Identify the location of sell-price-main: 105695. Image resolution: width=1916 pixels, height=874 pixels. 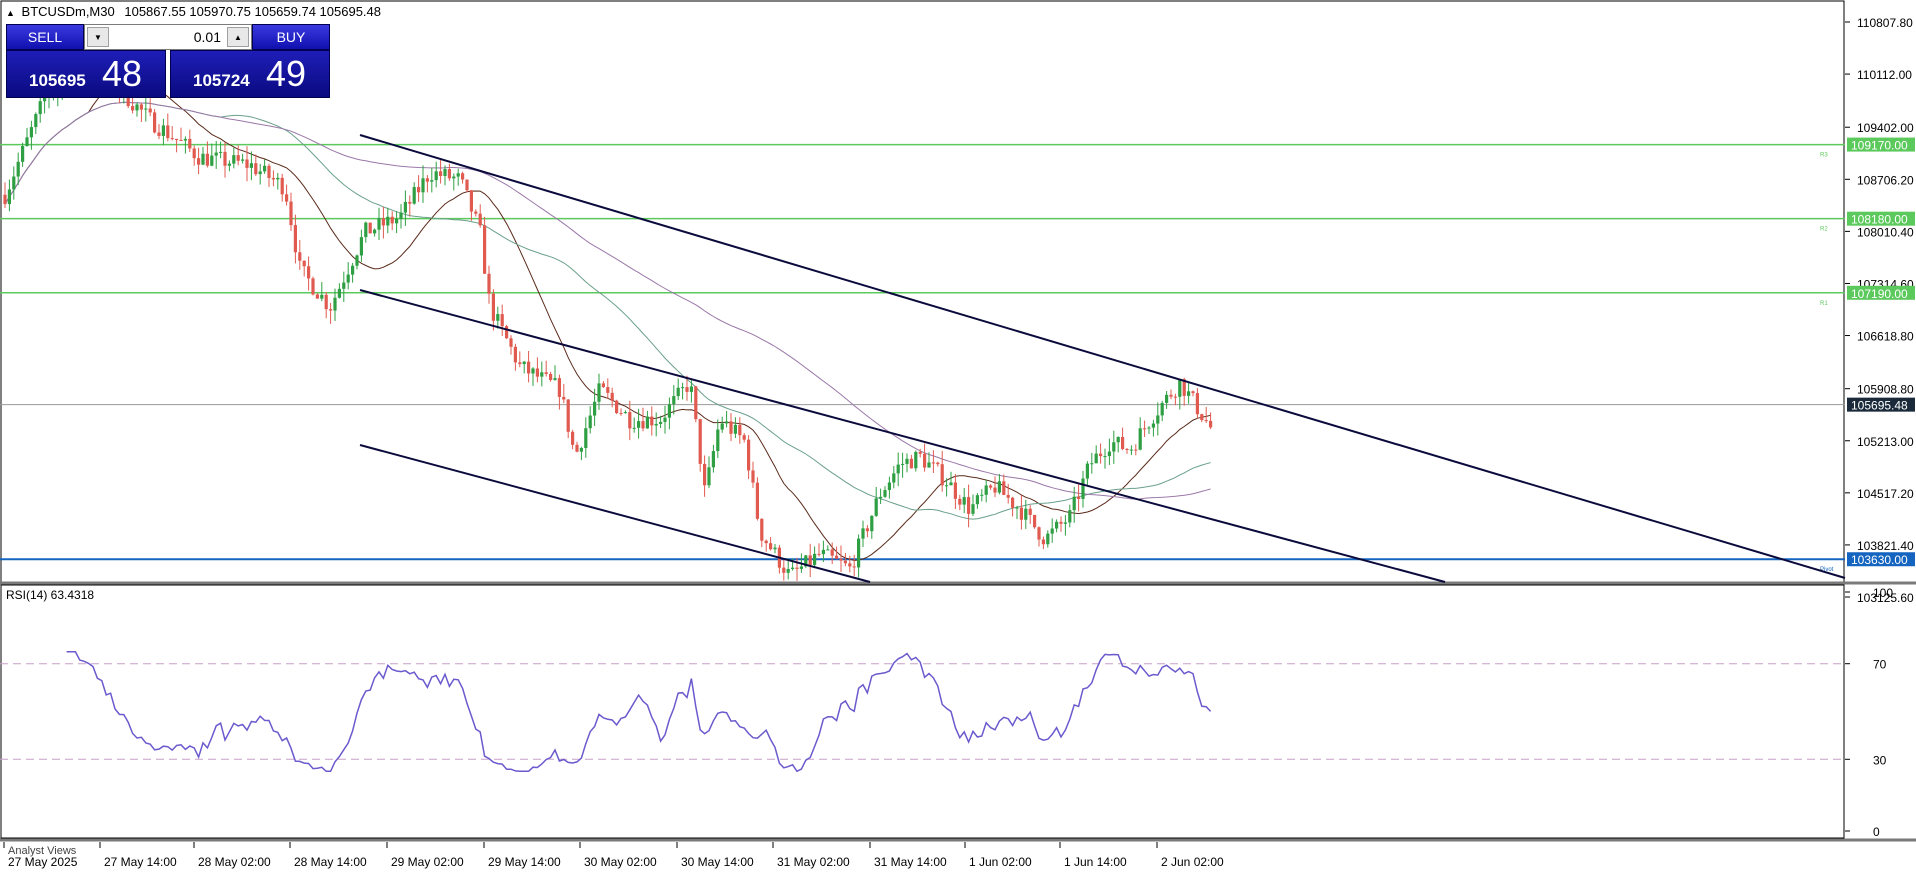
(57, 80).